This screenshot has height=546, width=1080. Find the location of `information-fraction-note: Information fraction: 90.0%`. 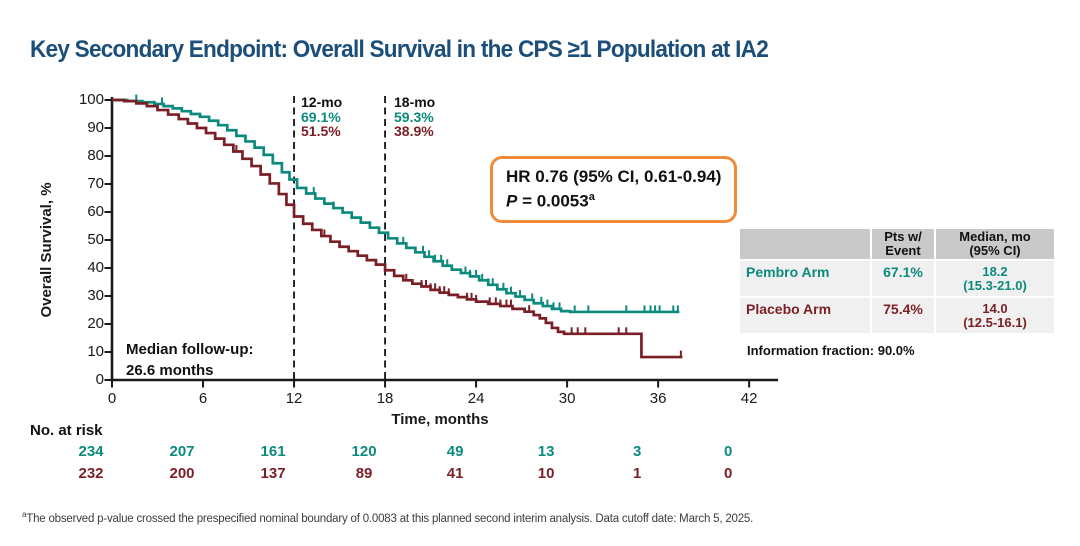

information-fraction-note: Information fraction: 90.0% is located at coordinates (831, 350).